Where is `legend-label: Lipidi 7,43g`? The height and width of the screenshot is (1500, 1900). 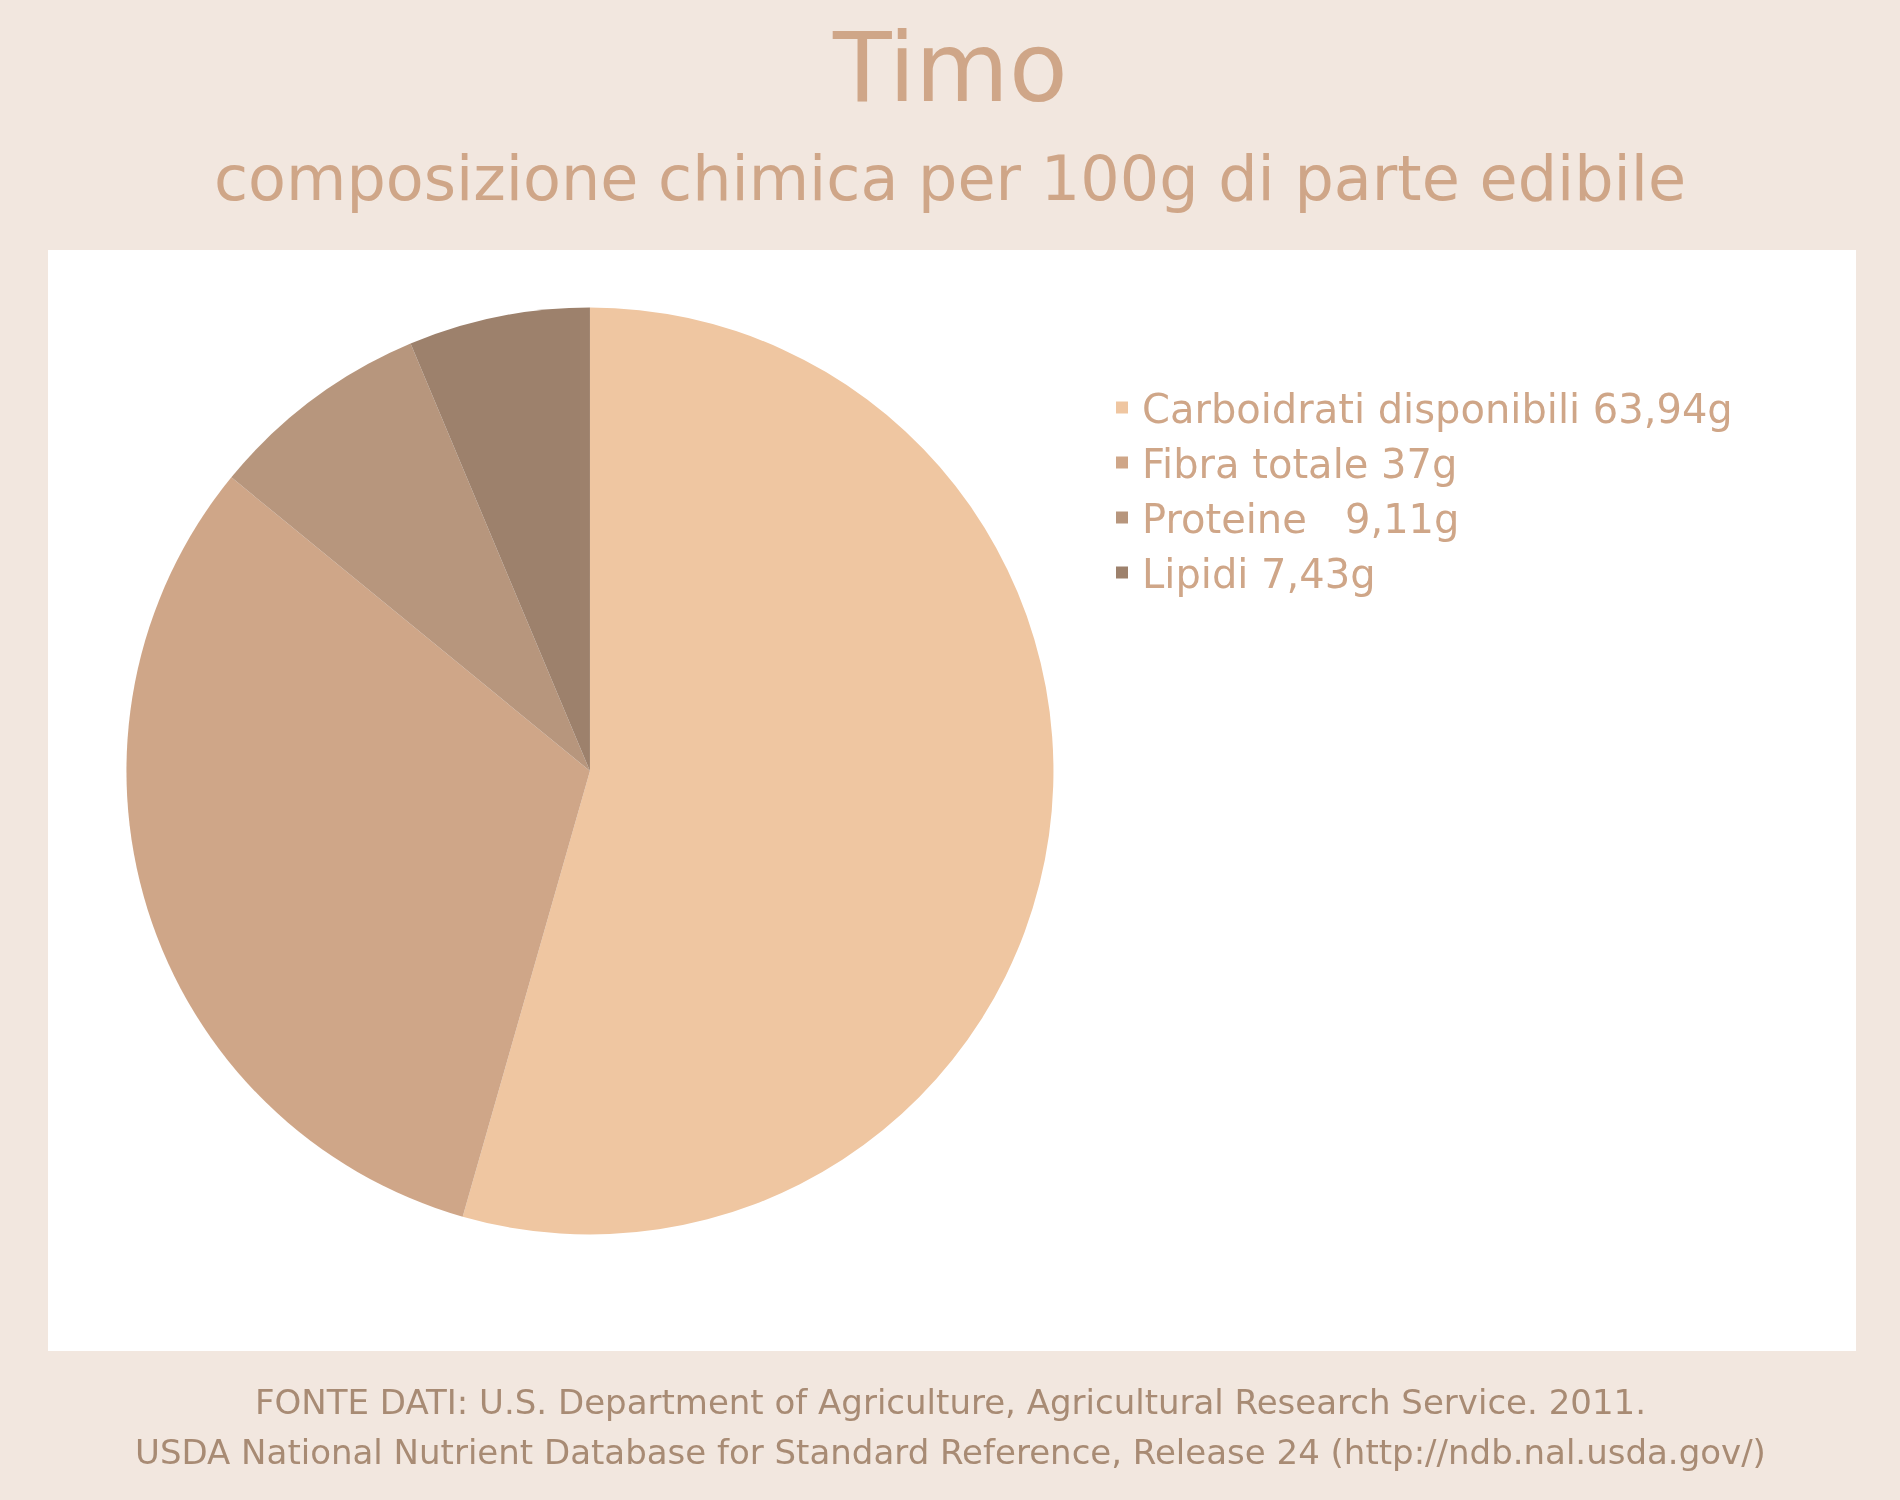 legend-label: Lipidi 7,43g is located at coordinates (1259, 574).